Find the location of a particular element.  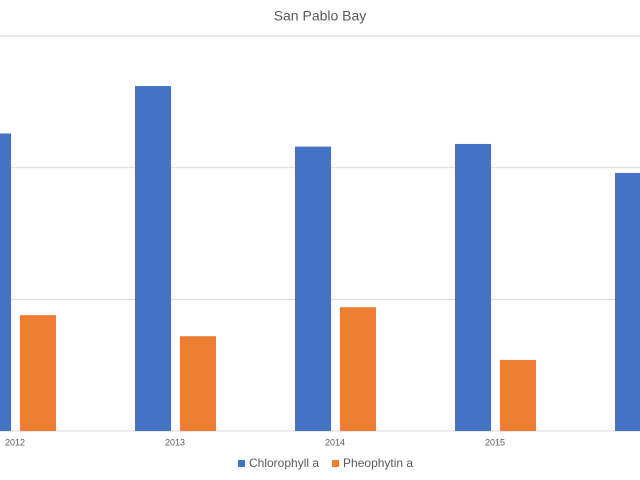

x-tick-label: 2014 is located at coordinates (335, 442).